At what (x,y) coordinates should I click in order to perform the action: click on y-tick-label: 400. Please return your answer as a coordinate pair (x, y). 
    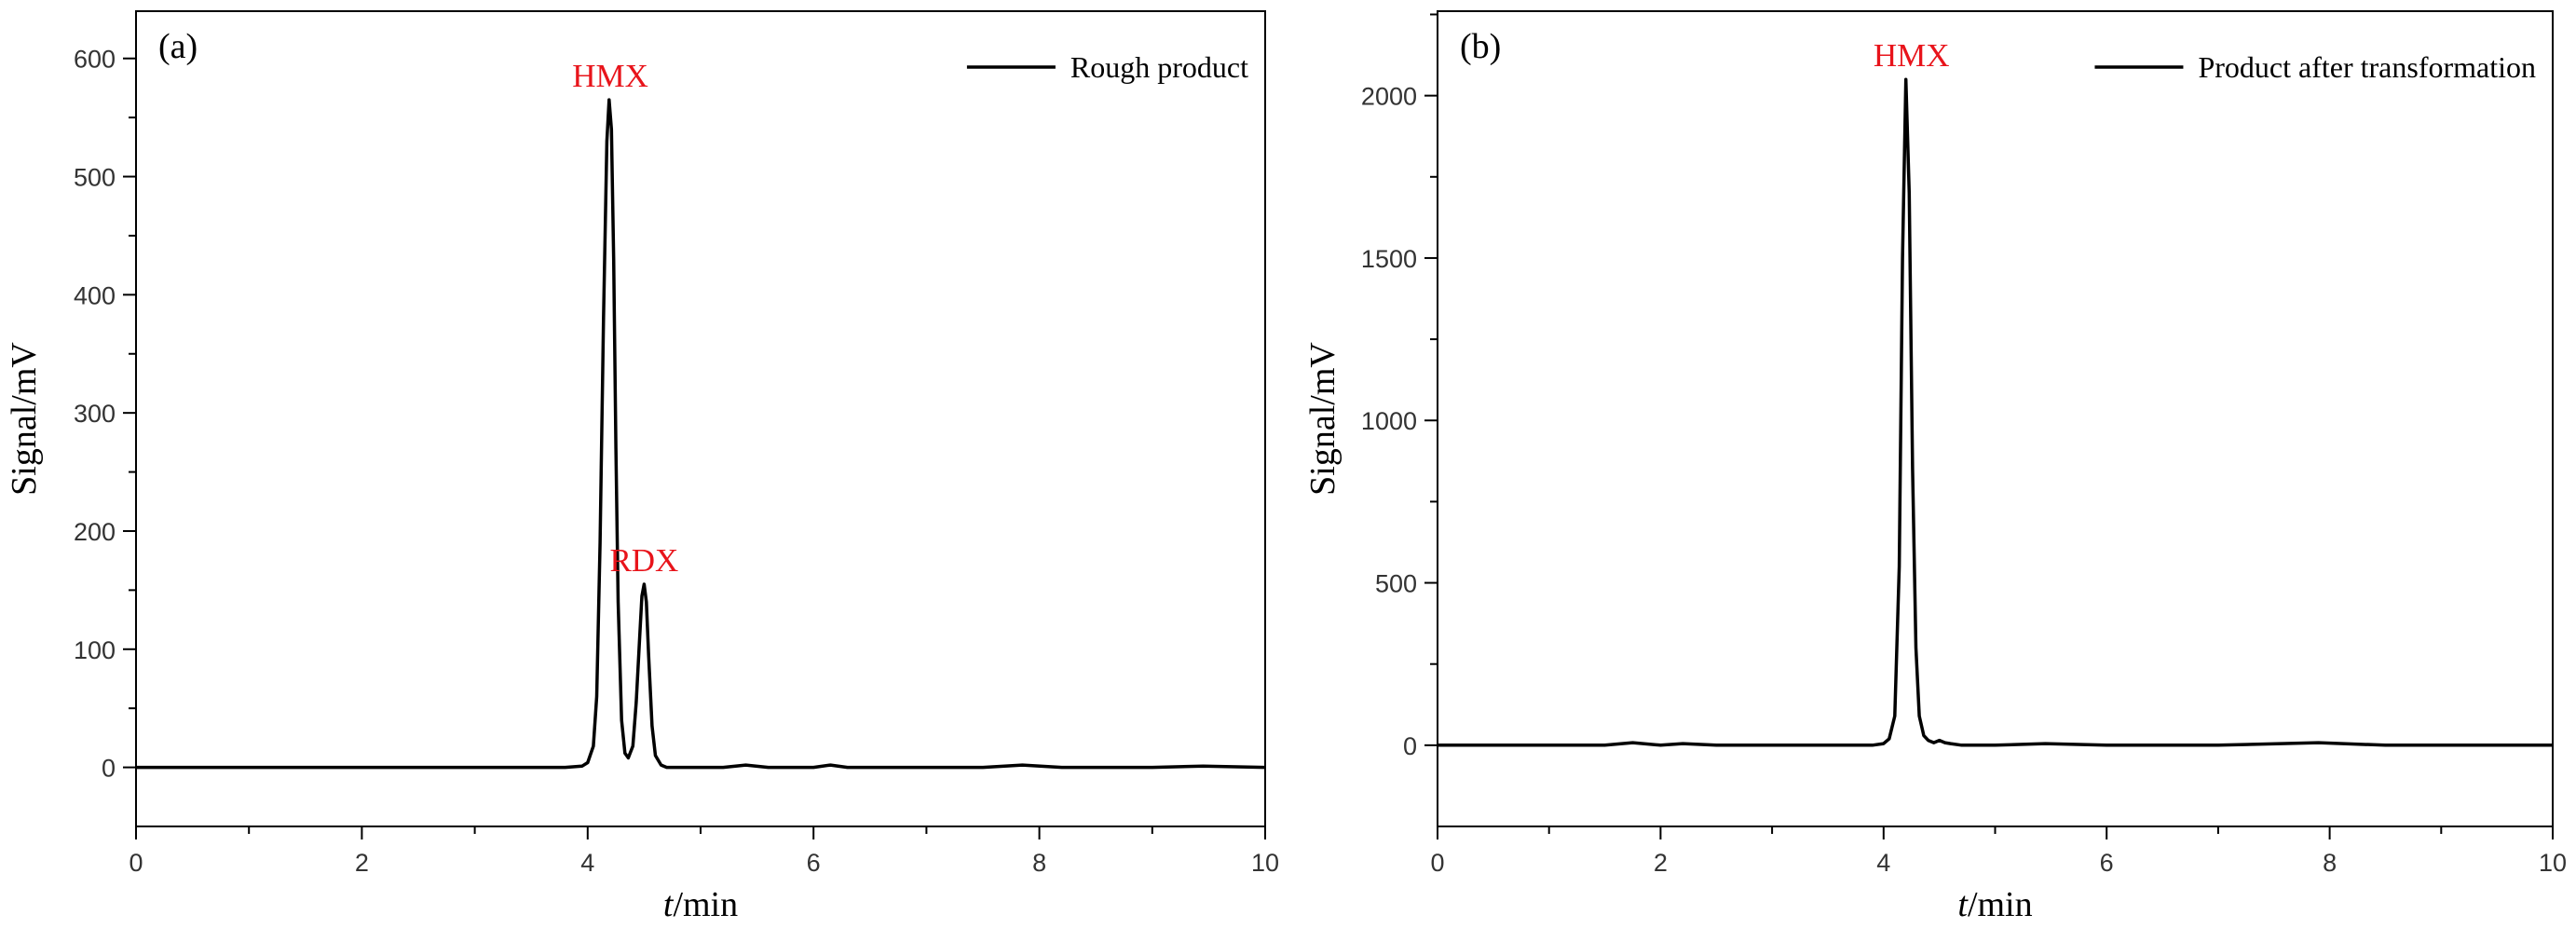
    Looking at the image, I should click on (95, 295).